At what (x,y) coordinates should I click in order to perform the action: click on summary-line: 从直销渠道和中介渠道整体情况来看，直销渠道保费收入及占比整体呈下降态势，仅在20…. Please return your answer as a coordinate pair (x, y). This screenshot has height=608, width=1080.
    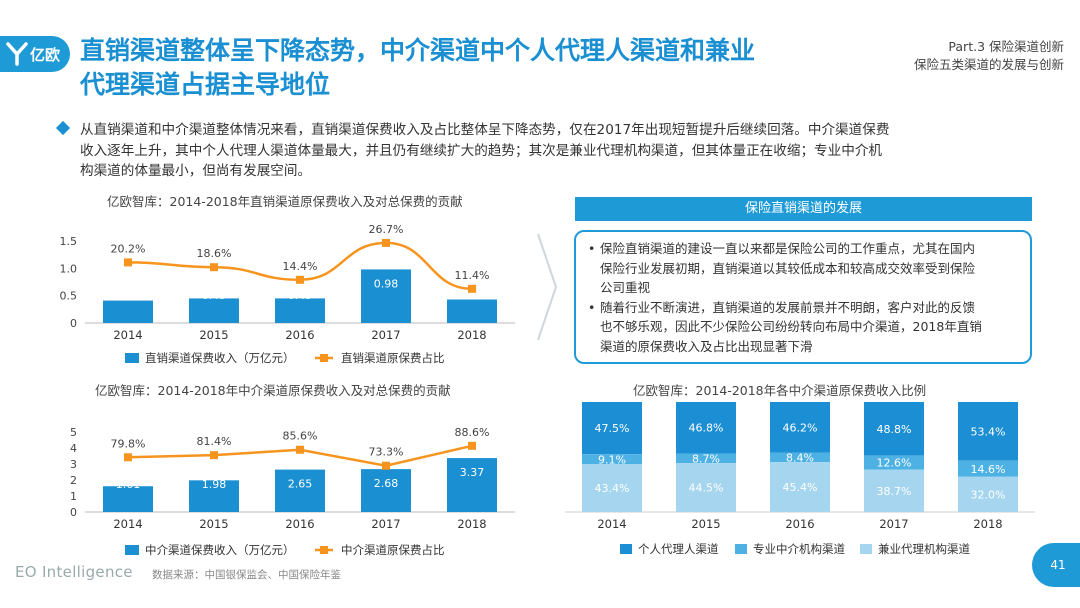
    Looking at the image, I should click on (485, 130).